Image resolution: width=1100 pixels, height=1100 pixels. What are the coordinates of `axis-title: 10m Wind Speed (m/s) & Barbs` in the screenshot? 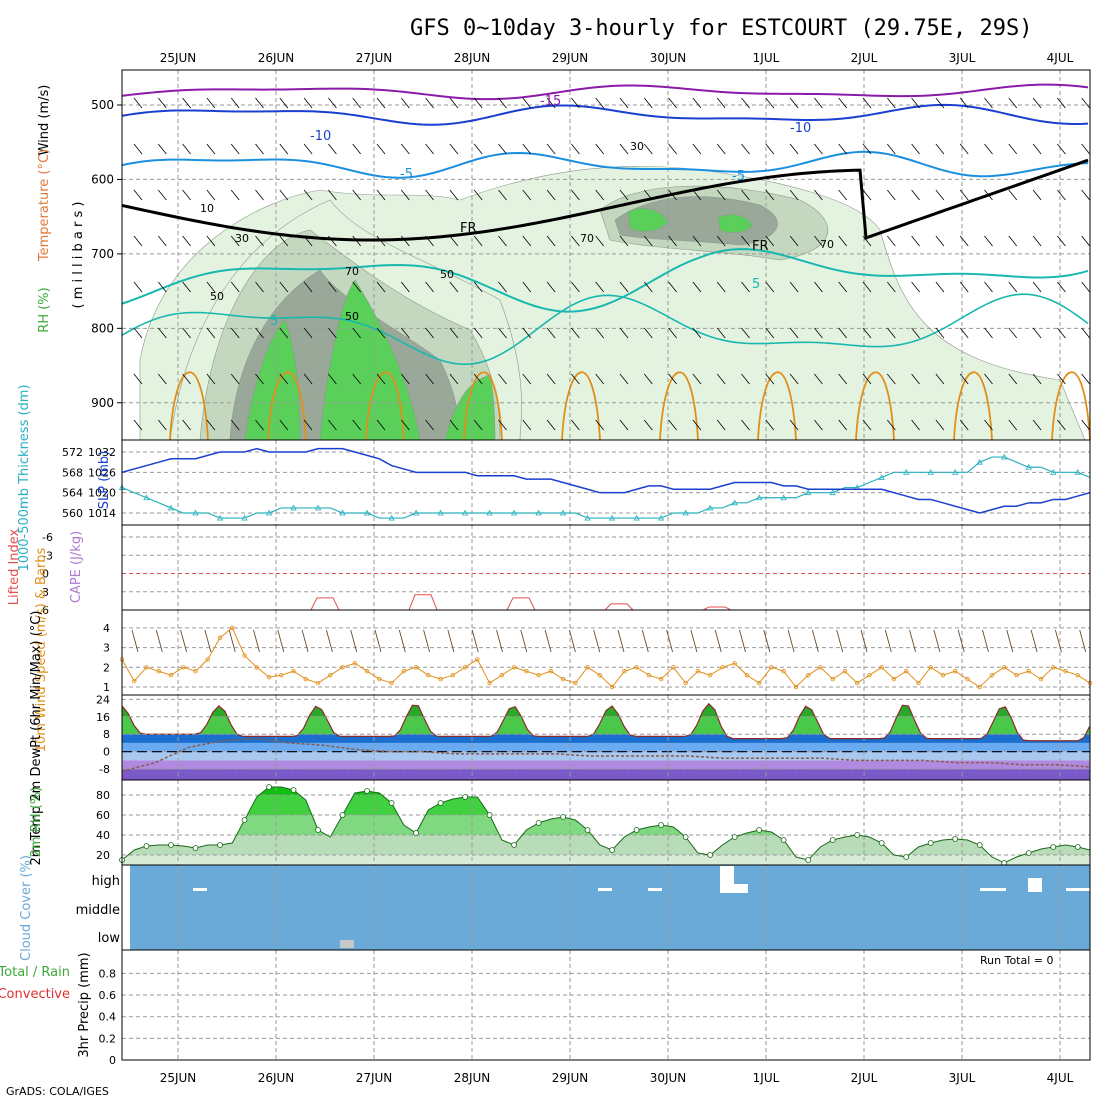 It's located at (41, 649).